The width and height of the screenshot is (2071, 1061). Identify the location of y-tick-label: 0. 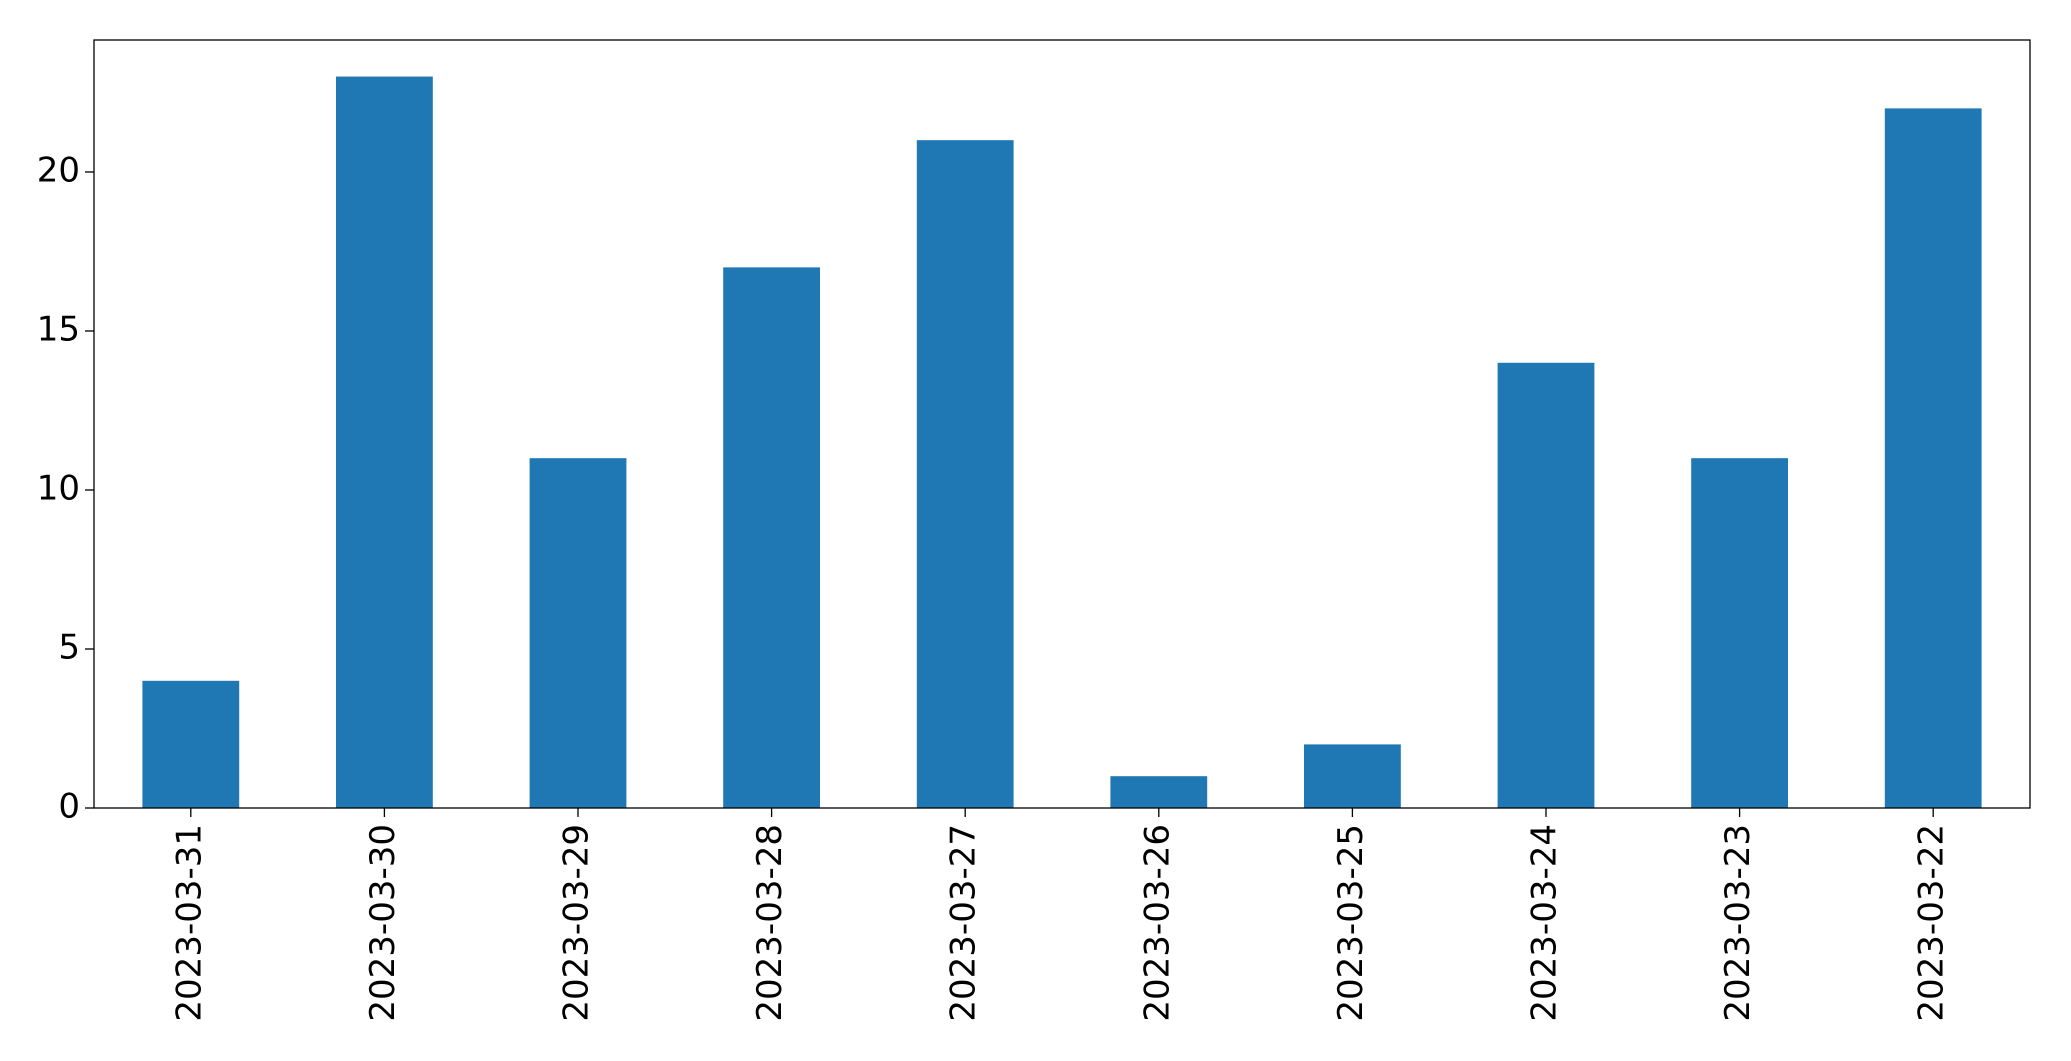
(69, 807).